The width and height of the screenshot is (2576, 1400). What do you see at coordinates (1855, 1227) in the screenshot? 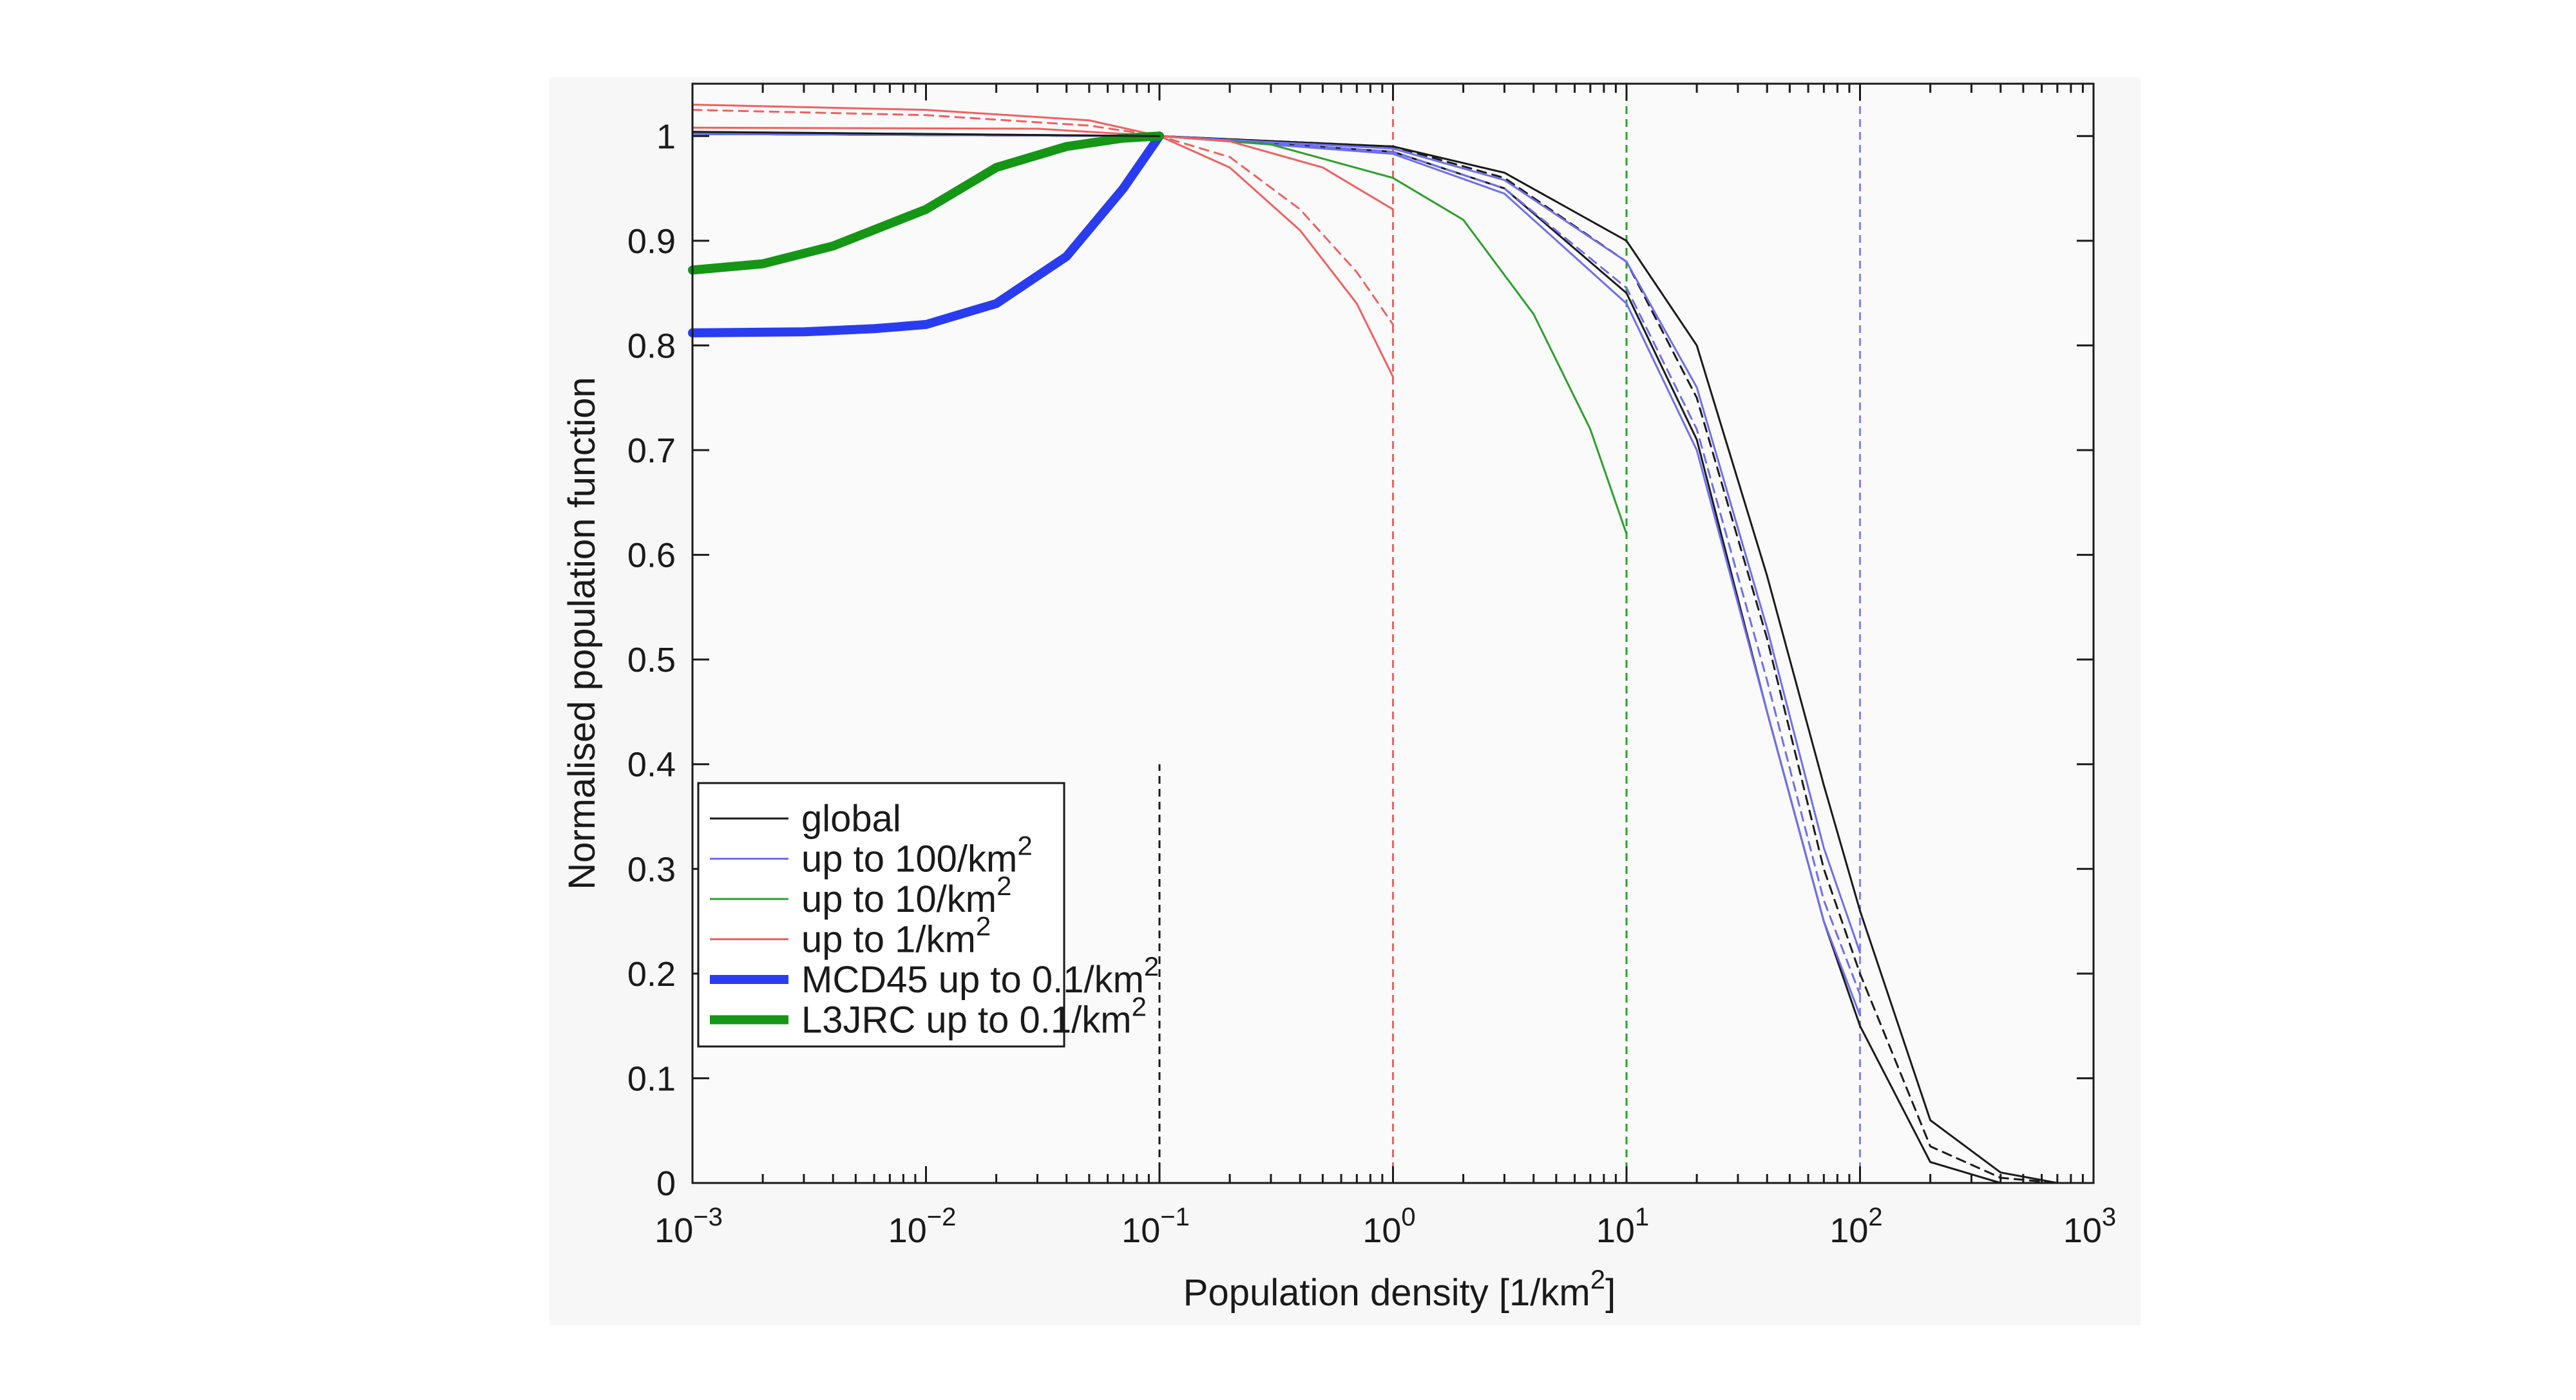
I see `x-tick-label: 10²` at bounding box center [1855, 1227].